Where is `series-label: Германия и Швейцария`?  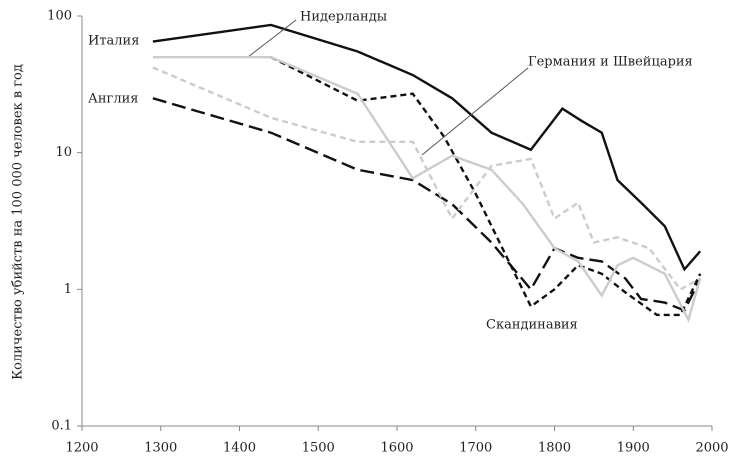 series-label: Германия и Швейцария is located at coordinates (610, 62).